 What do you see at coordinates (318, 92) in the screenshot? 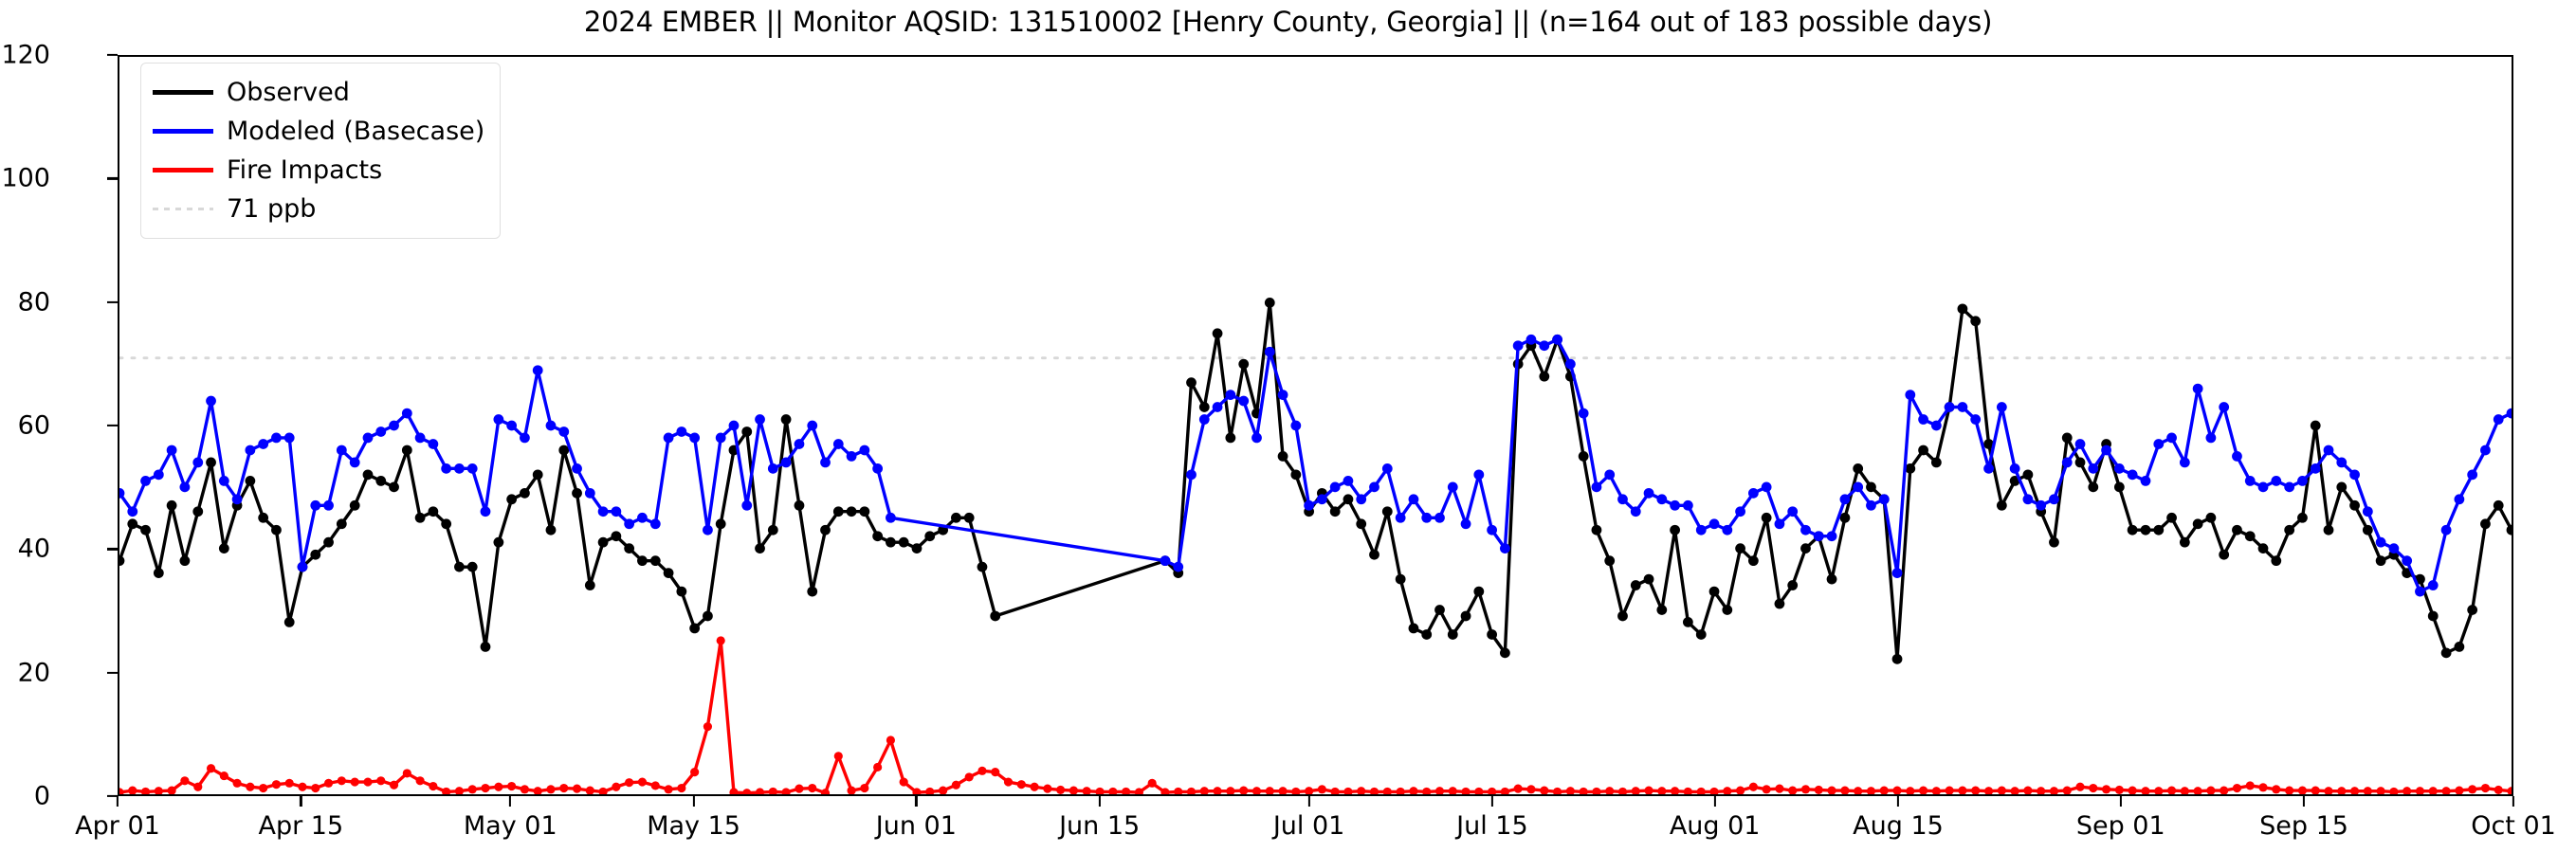
I see `legend-item-observed: Observed` at bounding box center [318, 92].